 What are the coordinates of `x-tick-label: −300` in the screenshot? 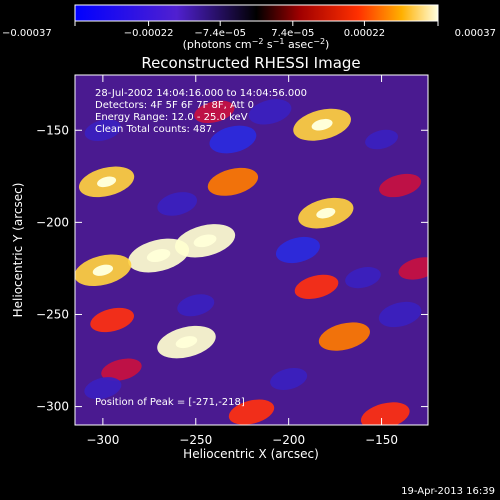 It's located at (102, 440).